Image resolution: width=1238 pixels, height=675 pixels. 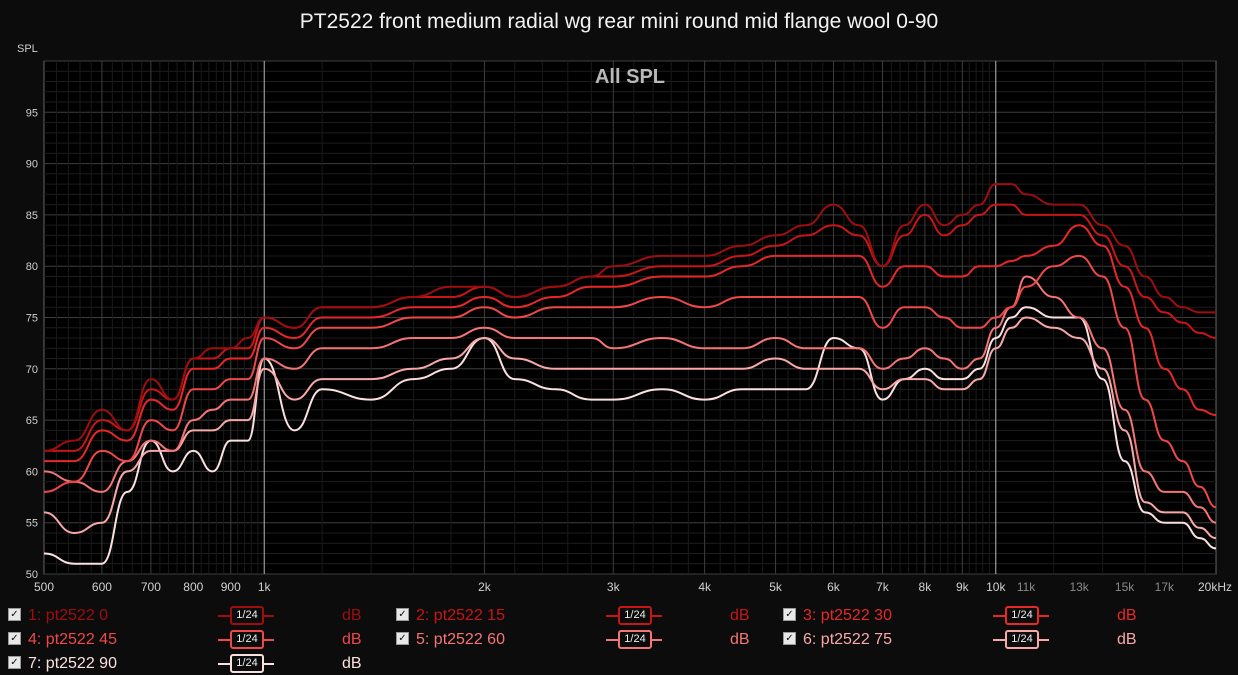 What do you see at coordinates (630, 77) in the screenshot?
I see `plot-title: All SPL` at bounding box center [630, 77].